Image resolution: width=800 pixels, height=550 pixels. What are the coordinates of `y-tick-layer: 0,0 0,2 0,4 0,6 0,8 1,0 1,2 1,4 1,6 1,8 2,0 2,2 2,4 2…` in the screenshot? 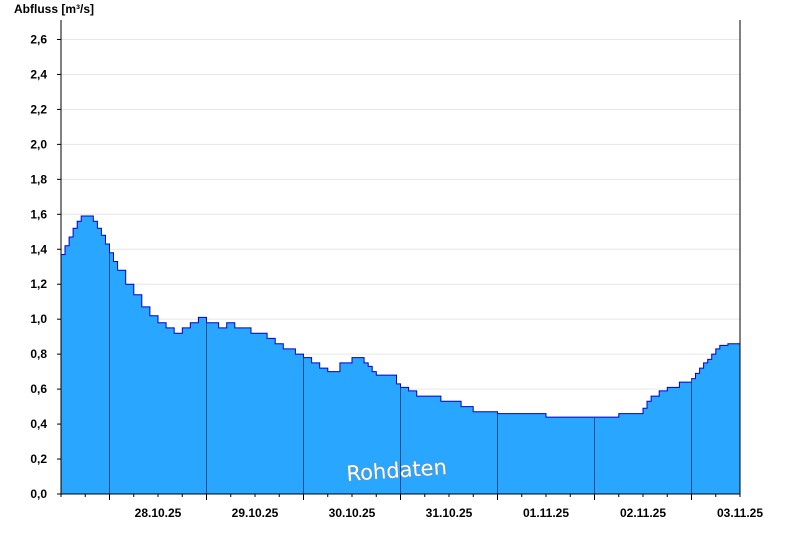 It's located at (45, 266).